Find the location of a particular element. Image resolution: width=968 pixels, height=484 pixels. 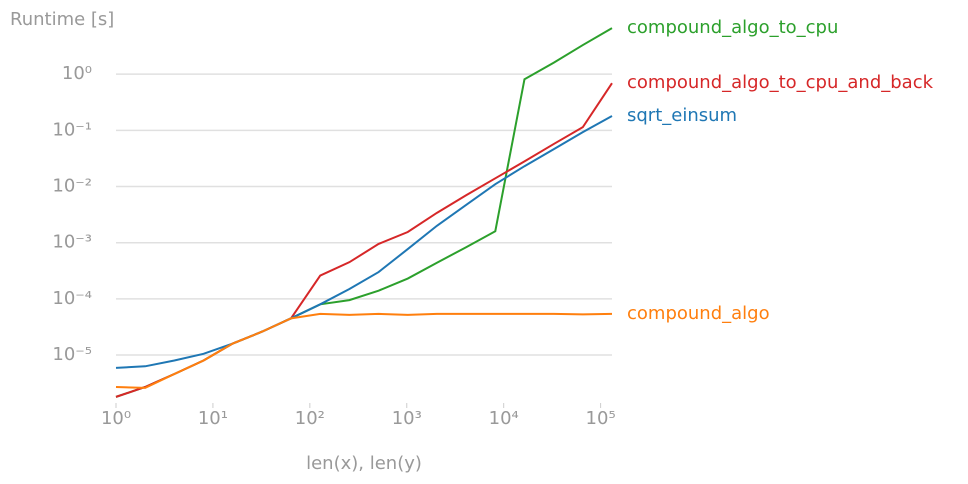

series-label: sqrt_einsum is located at coordinates (682, 115).